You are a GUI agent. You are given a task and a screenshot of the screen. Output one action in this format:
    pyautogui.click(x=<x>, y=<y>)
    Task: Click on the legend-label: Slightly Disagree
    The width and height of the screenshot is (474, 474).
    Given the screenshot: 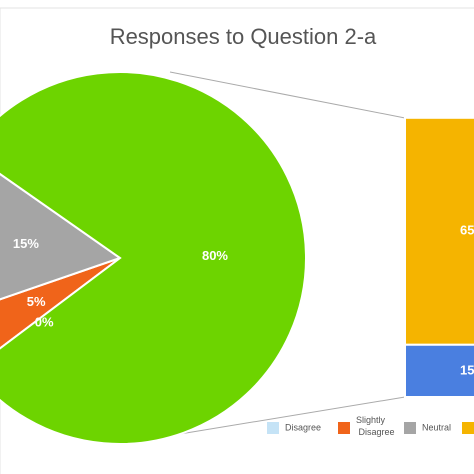 What is the action you would take?
    pyautogui.click(x=375, y=426)
    